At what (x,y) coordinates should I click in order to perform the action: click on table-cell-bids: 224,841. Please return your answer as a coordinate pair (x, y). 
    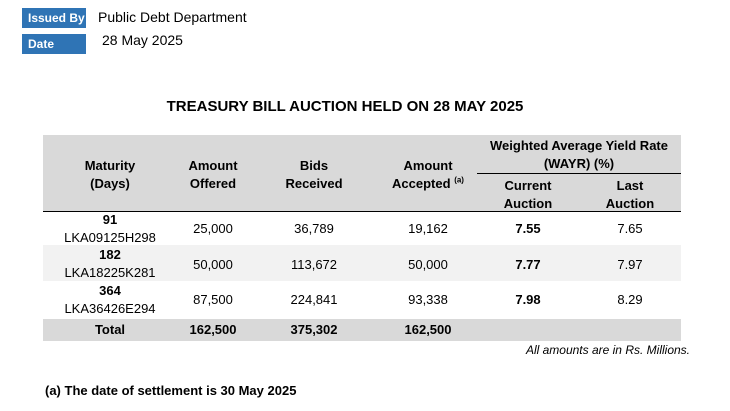
    Looking at the image, I should click on (314, 299).